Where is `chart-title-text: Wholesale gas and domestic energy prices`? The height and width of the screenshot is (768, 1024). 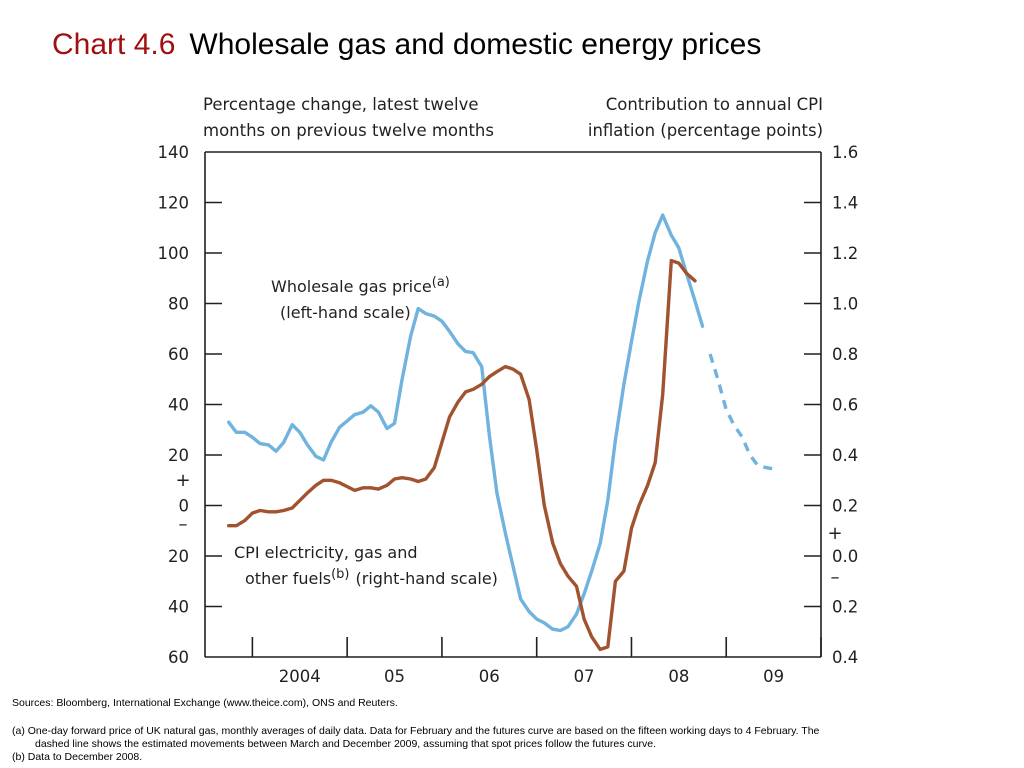 chart-title-text: Wholesale gas and domestic energy prices is located at coordinates (475, 44).